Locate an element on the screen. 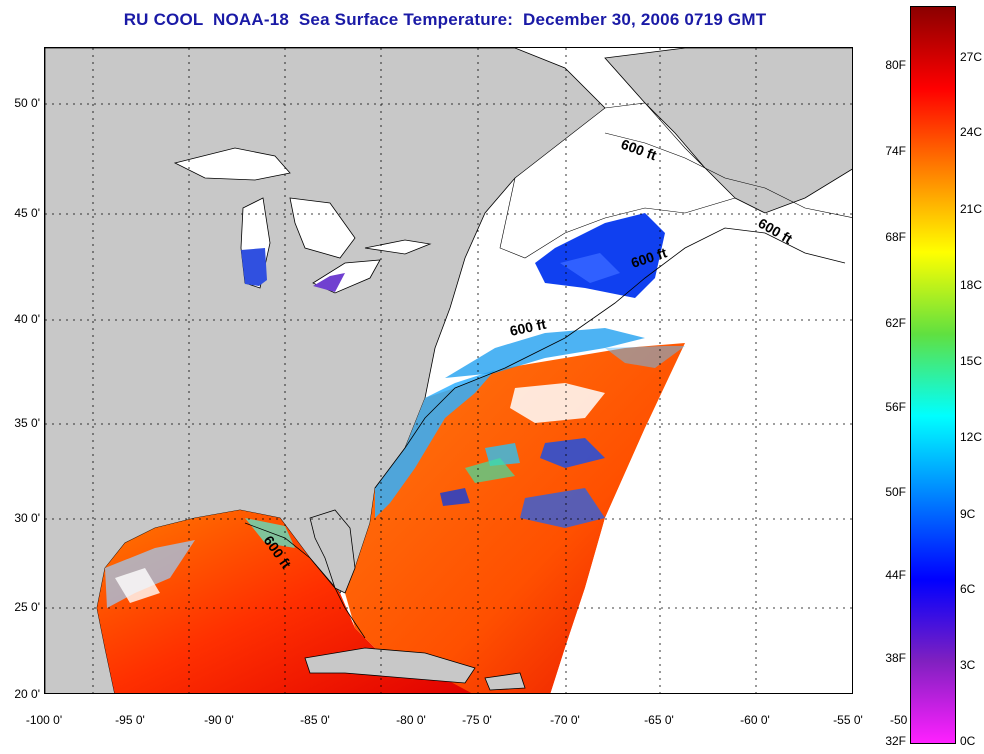 The image size is (984, 754). colorbar-label-c: 12C is located at coordinates (971, 437).